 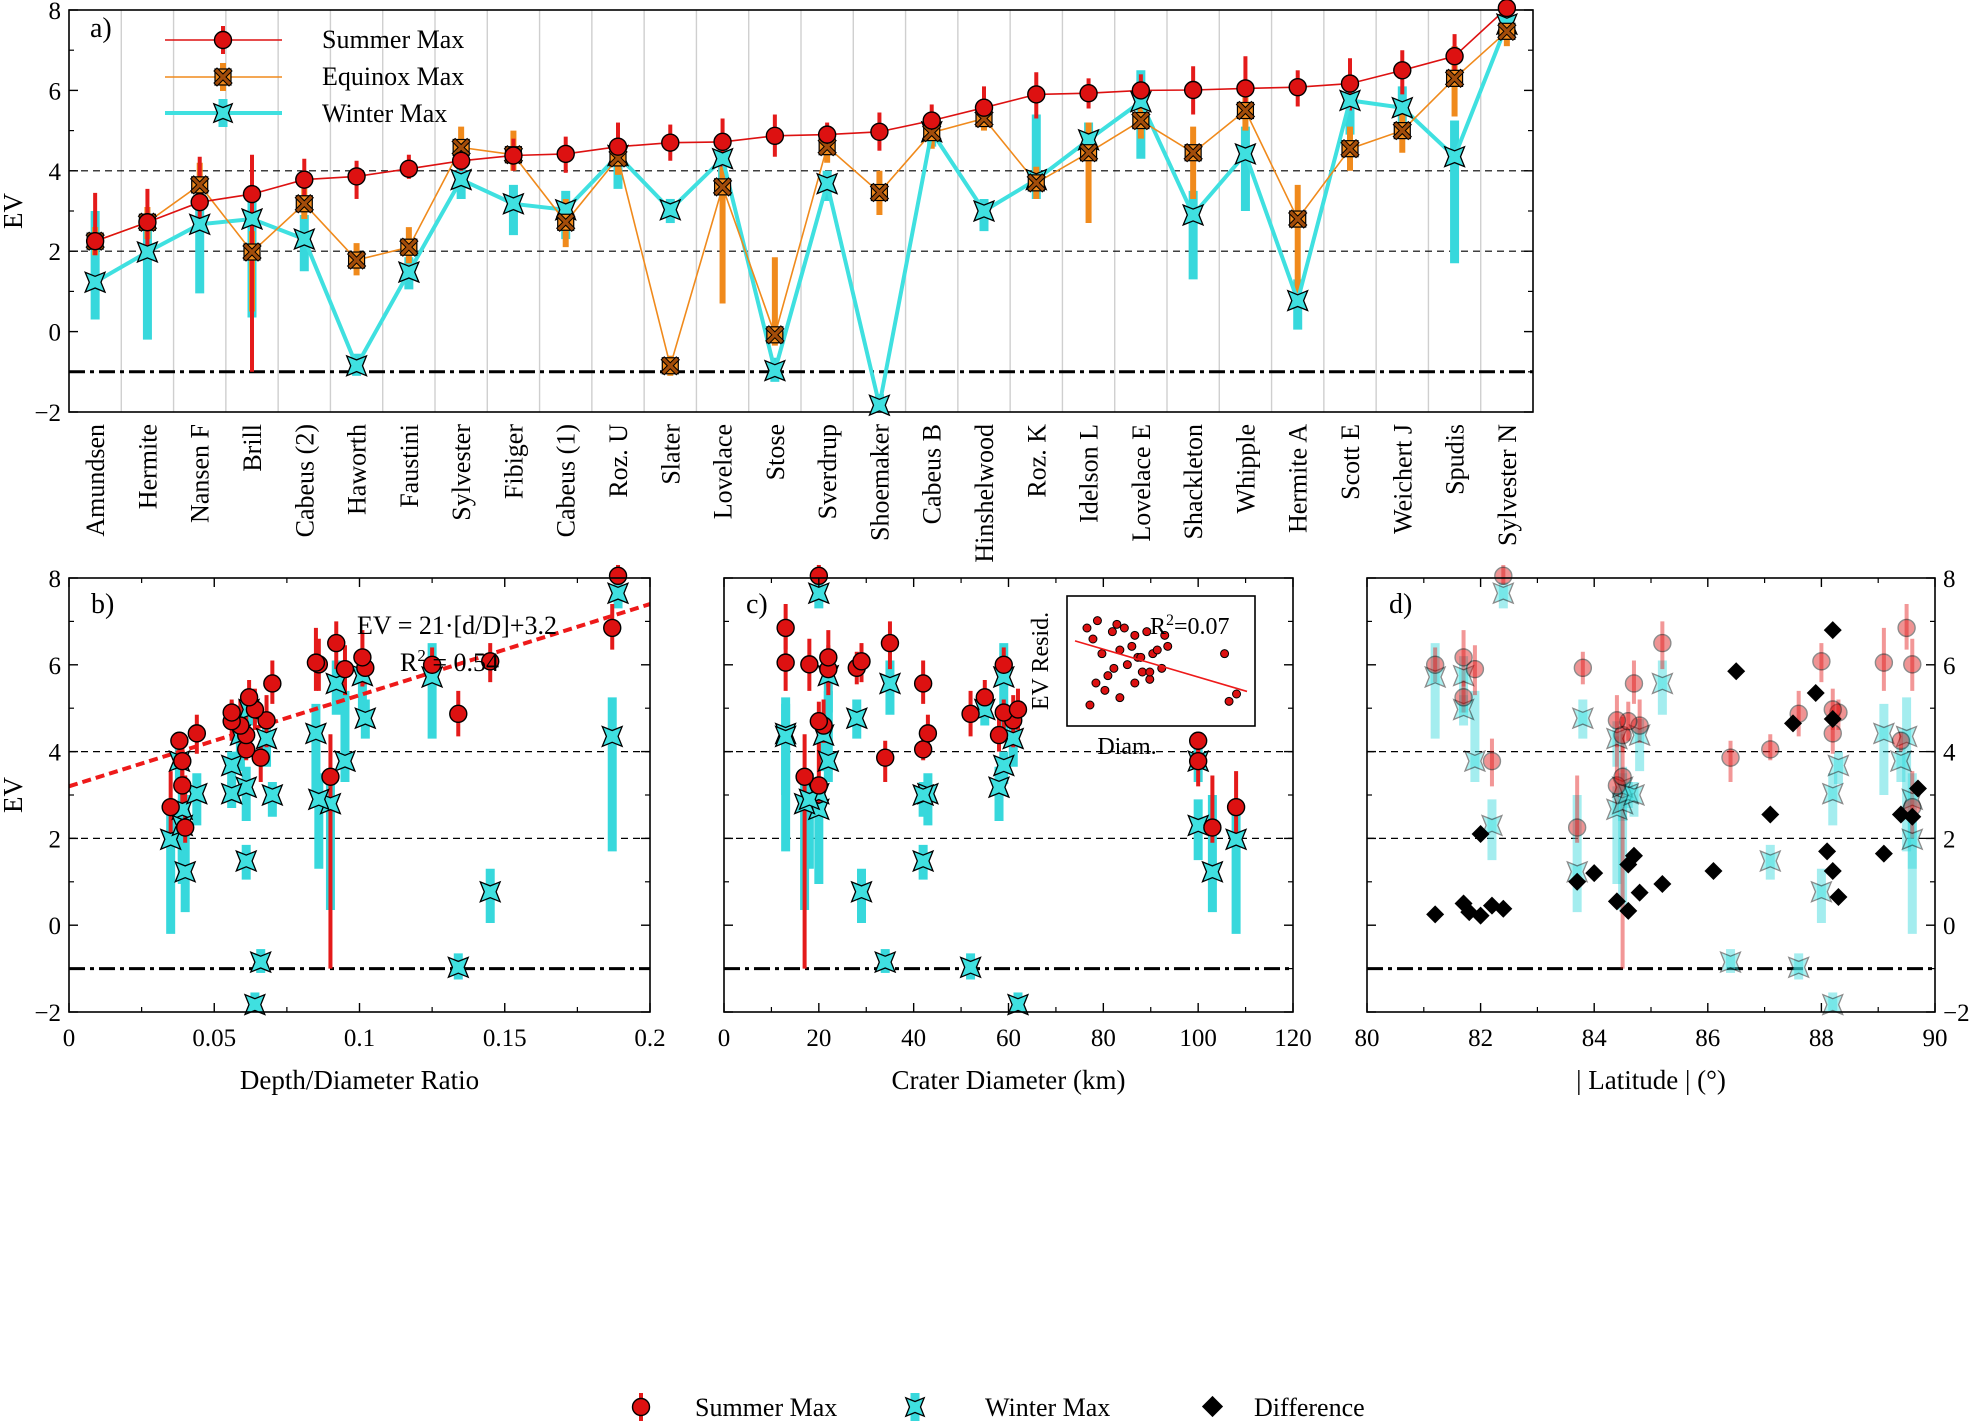 What do you see at coordinates (359, 1080) in the screenshot?
I see `panel-b-xlabel: Depth/Diameter Ratio` at bounding box center [359, 1080].